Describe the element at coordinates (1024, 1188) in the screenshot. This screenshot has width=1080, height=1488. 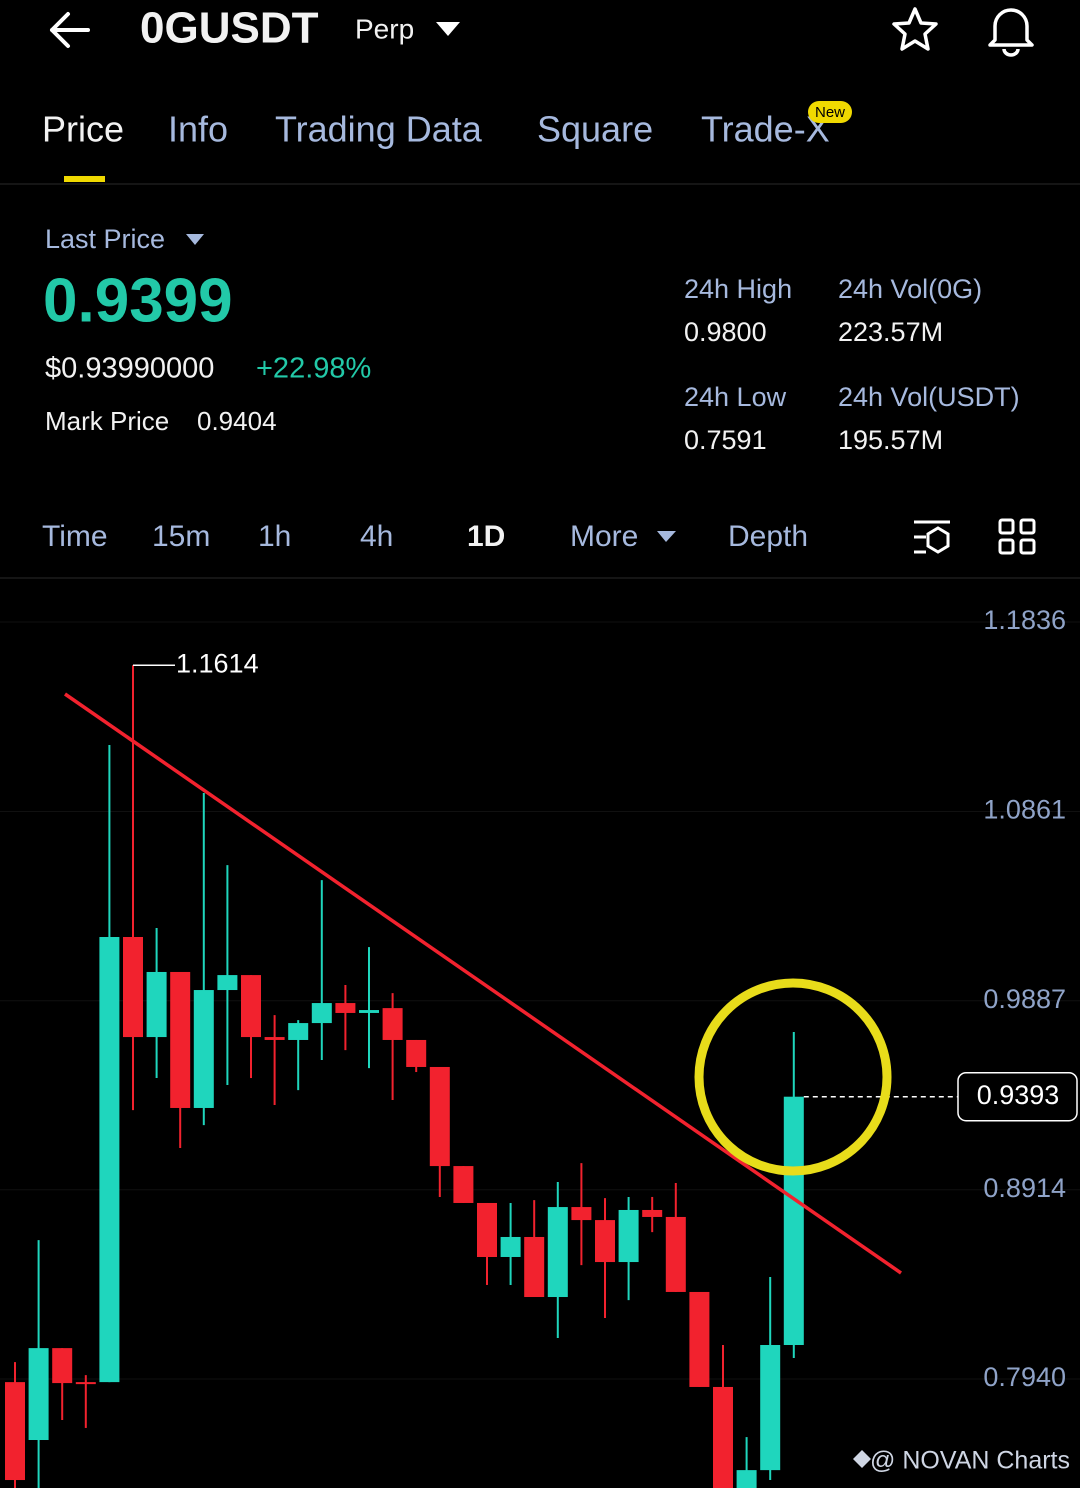
I see `y-tick-label: 0.8914` at that location.